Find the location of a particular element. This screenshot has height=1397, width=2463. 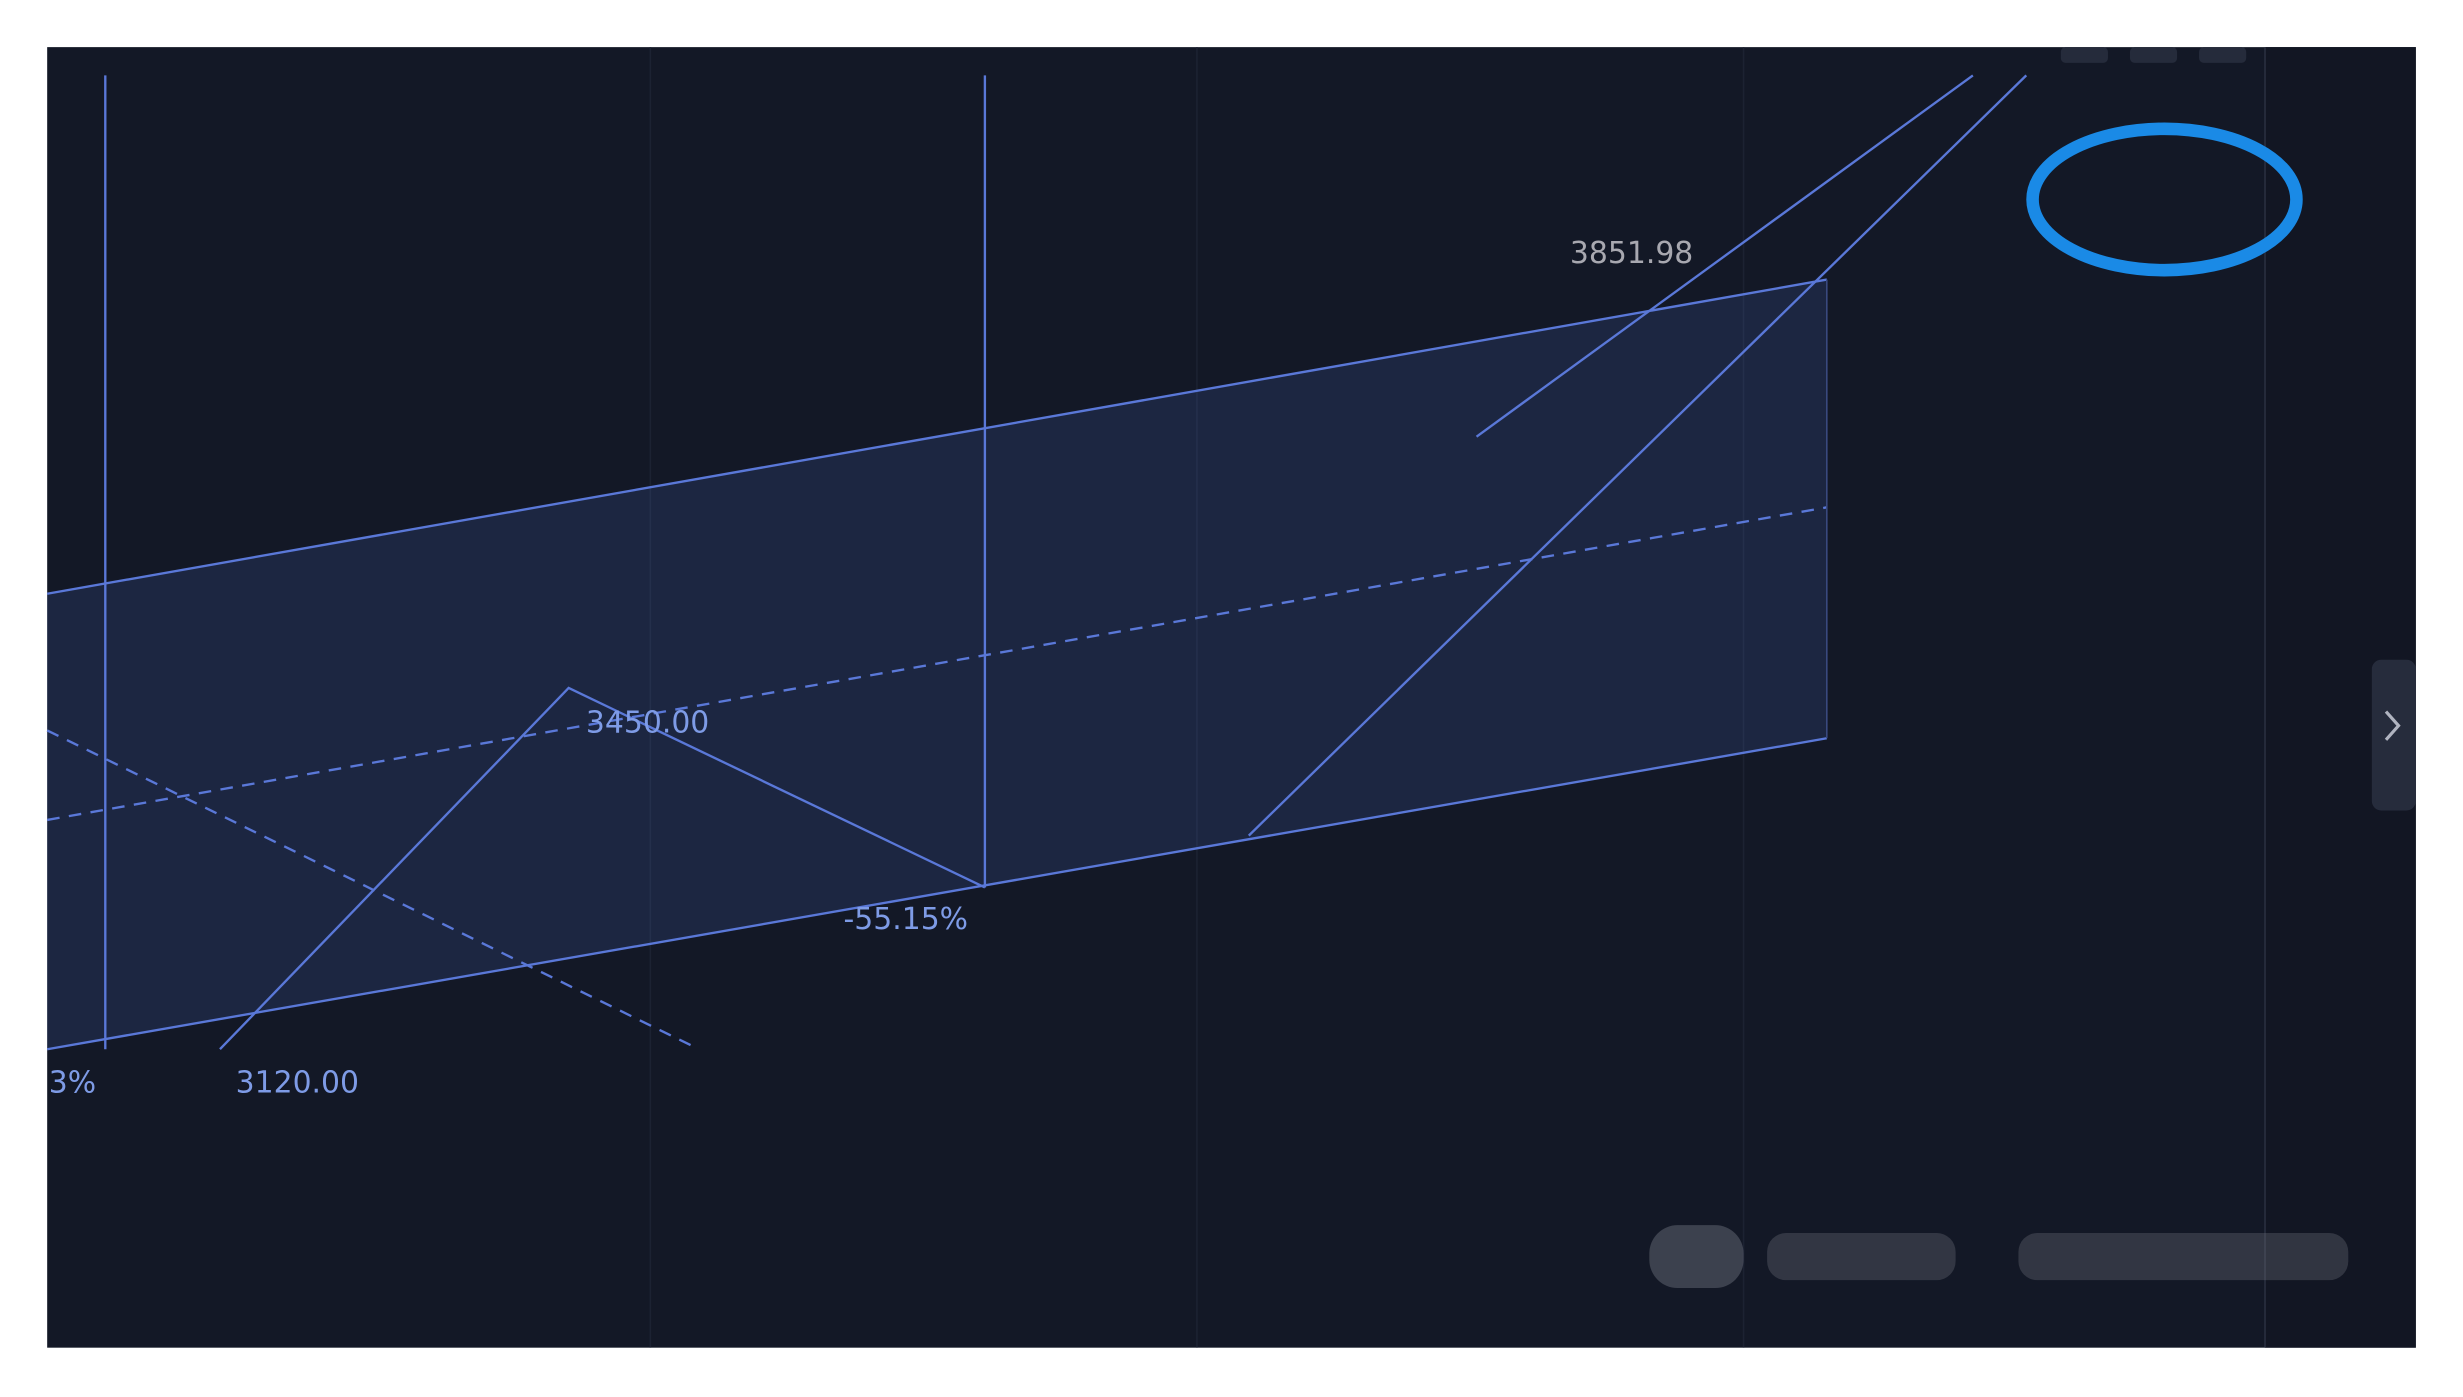

highlight-ellipse is located at coordinates (2164, 199).